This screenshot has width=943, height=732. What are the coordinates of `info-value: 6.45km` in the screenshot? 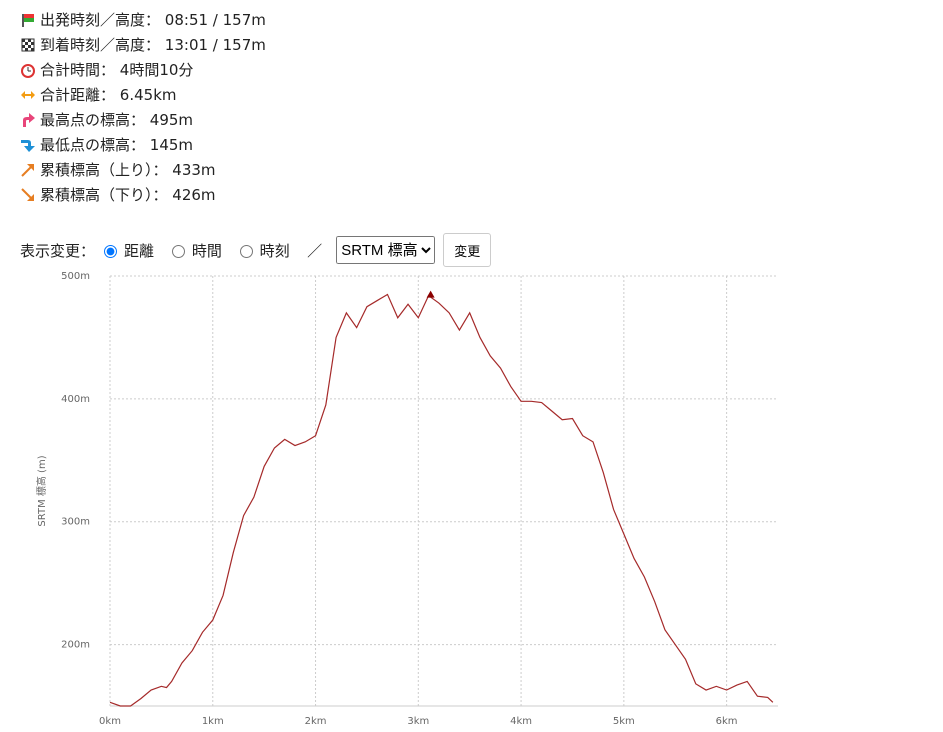 It's located at (148, 94).